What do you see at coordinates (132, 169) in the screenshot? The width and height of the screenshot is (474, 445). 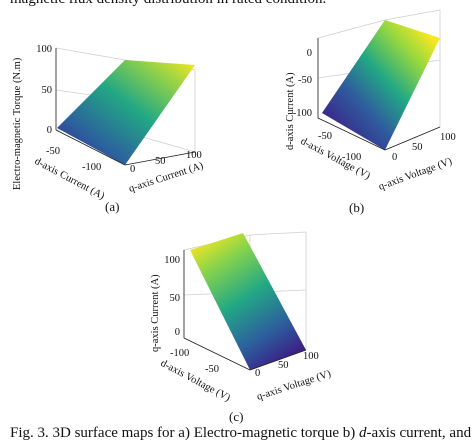 I see `panel-a-ytick: 0` at bounding box center [132, 169].